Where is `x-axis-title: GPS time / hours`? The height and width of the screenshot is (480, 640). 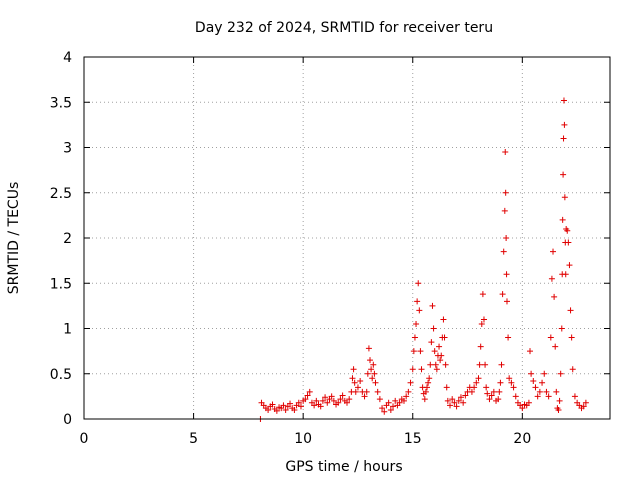 x-axis-title: GPS time / hours is located at coordinates (343, 467).